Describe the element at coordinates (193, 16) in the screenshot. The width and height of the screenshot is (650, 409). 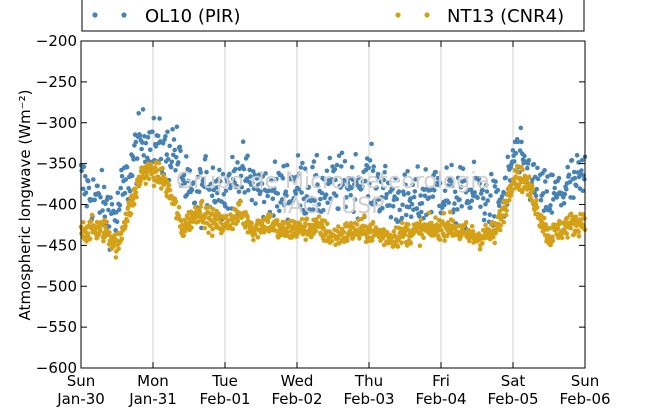
I see `legend-label-ol10: OL10 (PIR)` at that location.